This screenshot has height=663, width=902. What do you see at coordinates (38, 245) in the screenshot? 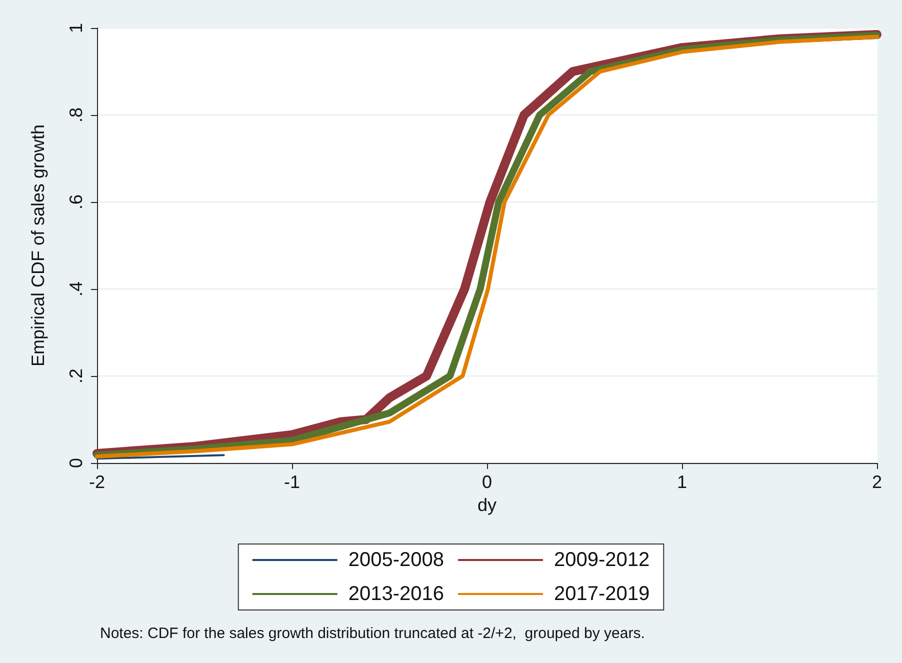
I see `y-axis-title: Empirical CDF of sales growth` at bounding box center [38, 245].